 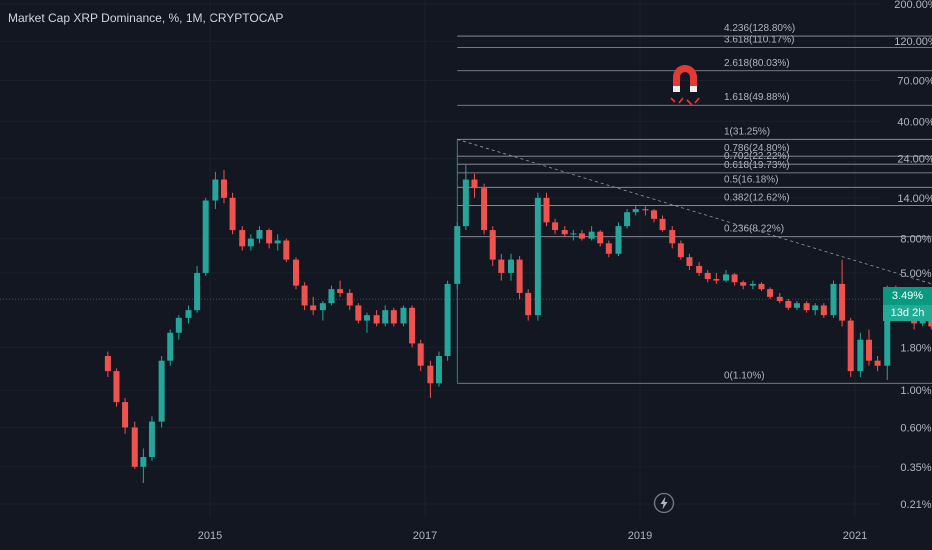 I want to click on y-tick-label: 8.00%, so click(x=915, y=240).